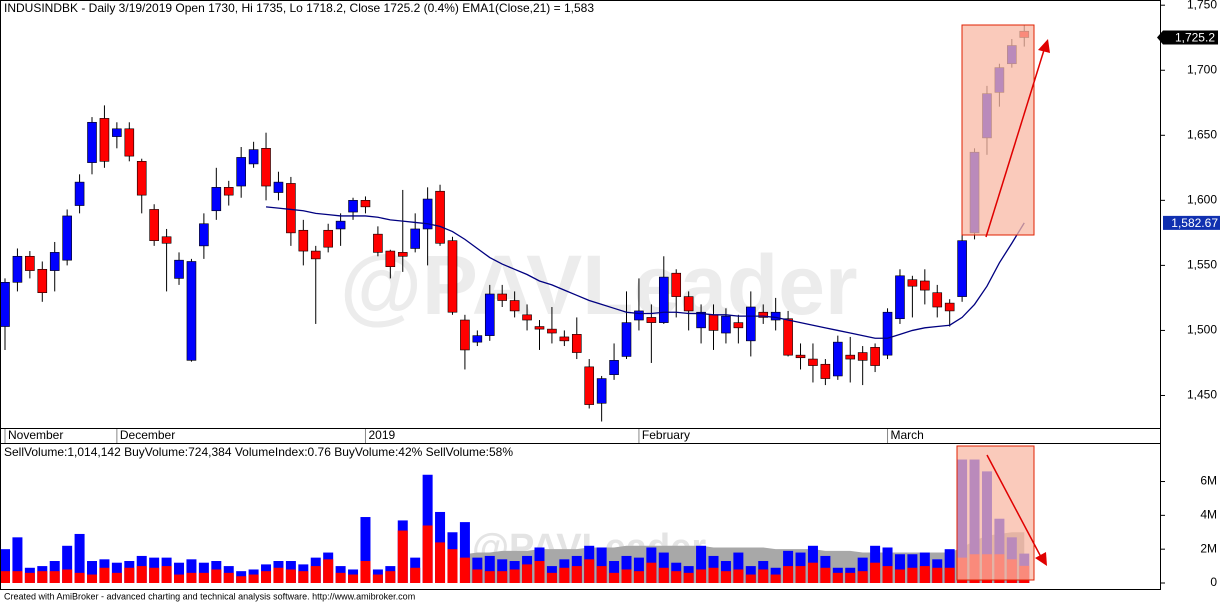 This screenshot has height=604, width=1221. Describe the element at coordinates (1213, 582) in the screenshot. I see `y-tick-label: 0` at that location.